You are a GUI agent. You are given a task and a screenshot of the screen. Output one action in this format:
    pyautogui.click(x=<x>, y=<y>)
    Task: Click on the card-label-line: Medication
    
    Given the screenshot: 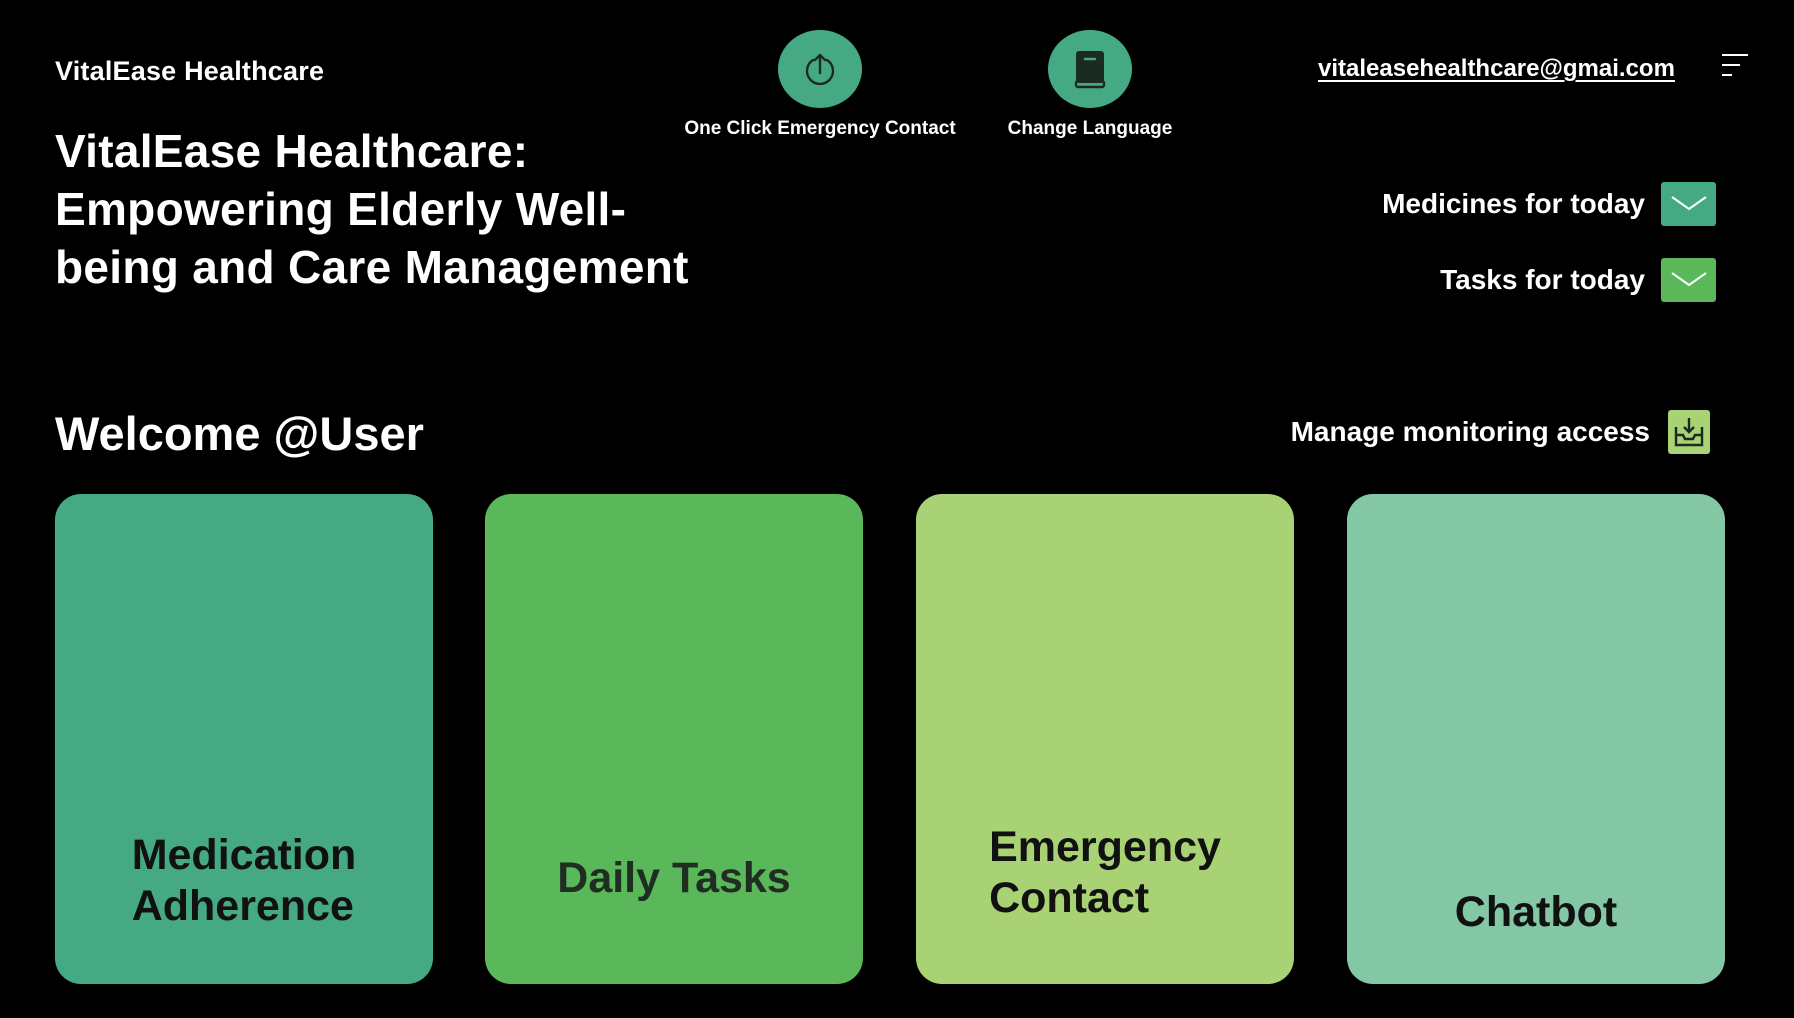 What is the action you would take?
    pyautogui.click(x=244, y=855)
    